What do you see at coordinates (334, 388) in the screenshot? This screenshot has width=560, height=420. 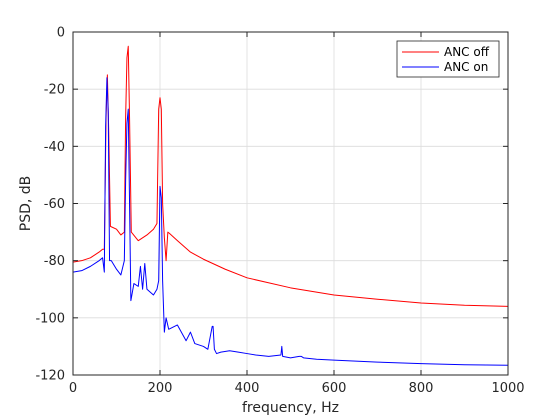 I see `x-tick-label: 600` at bounding box center [334, 388].